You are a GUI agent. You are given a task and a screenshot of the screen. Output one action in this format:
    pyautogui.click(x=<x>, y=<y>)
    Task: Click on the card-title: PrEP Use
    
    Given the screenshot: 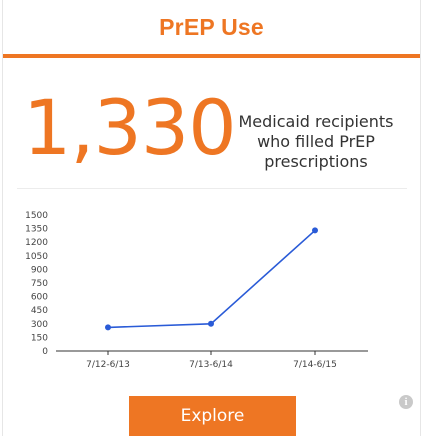 What is the action you would take?
    pyautogui.click(x=211, y=26)
    